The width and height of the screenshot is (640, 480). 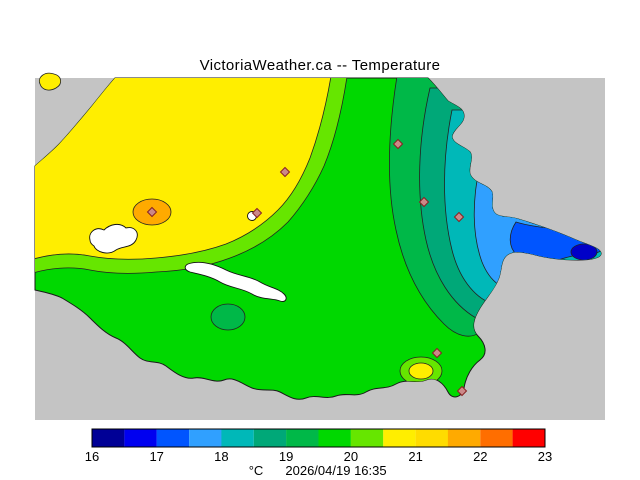 What do you see at coordinates (228, 317) in the screenshot?
I see `contour-south-coolspot` at bounding box center [228, 317].